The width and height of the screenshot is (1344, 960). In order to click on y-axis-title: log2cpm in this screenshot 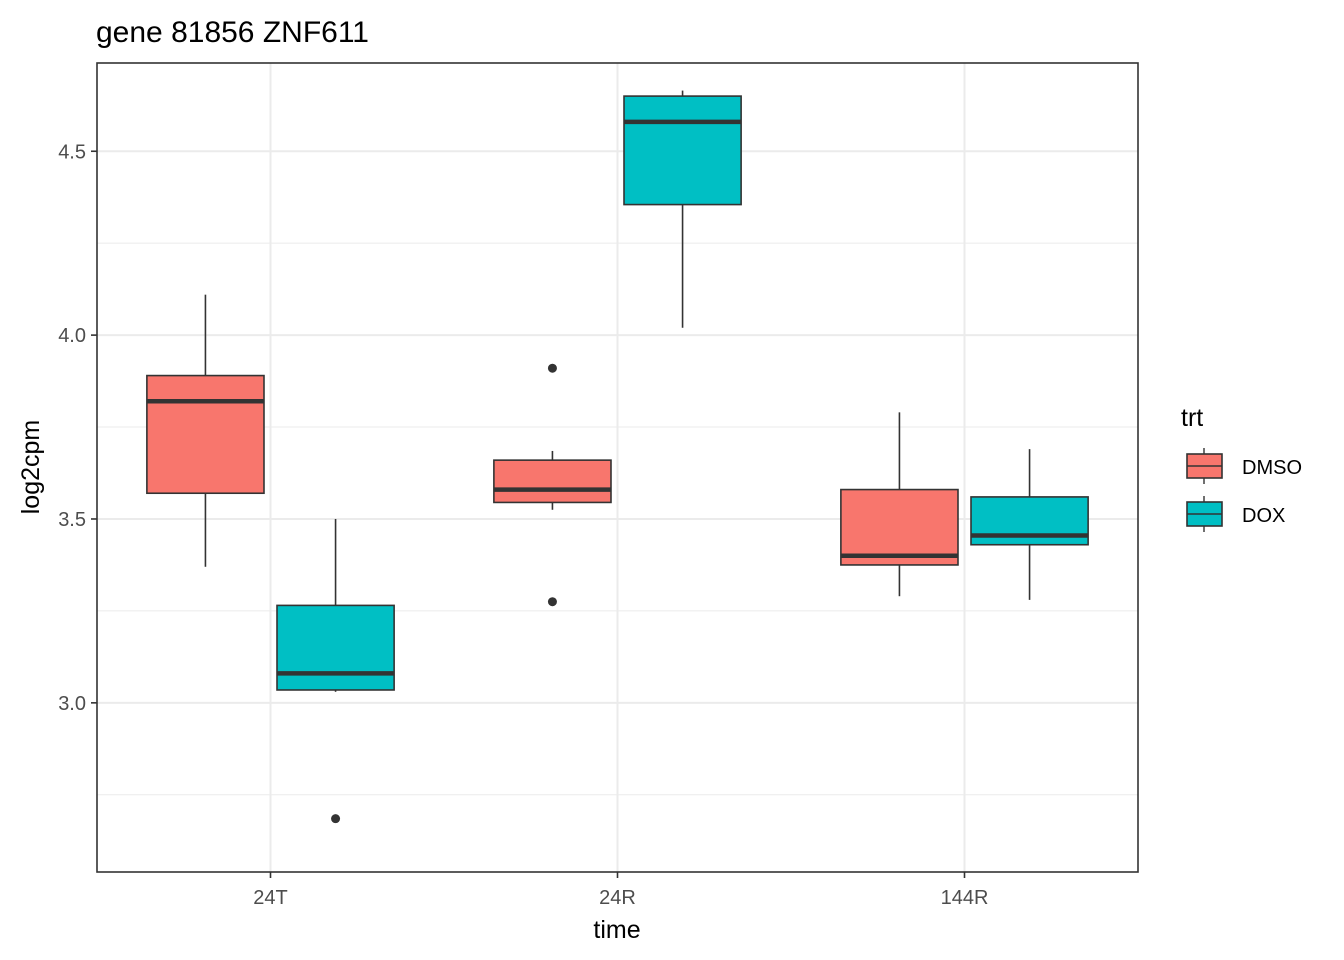, I will do `click(31, 467)`.